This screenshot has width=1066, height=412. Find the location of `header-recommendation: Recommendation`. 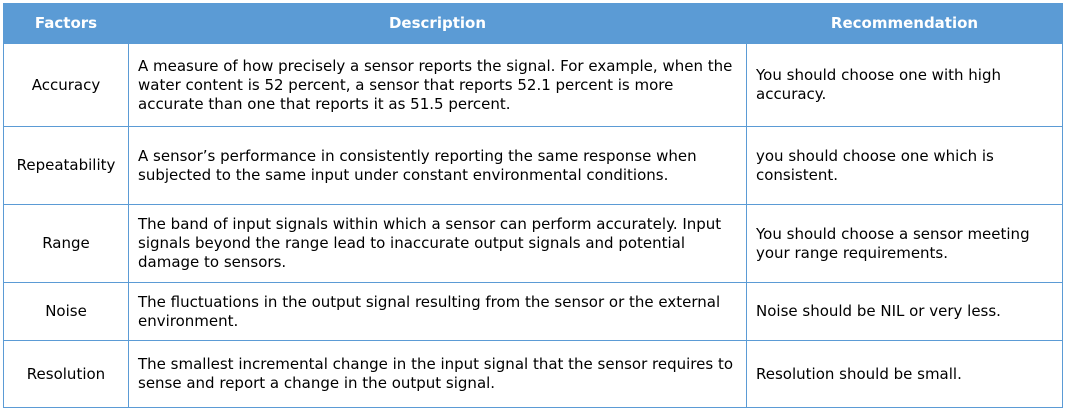

header-recommendation: Recommendation is located at coordinates (904, 23).